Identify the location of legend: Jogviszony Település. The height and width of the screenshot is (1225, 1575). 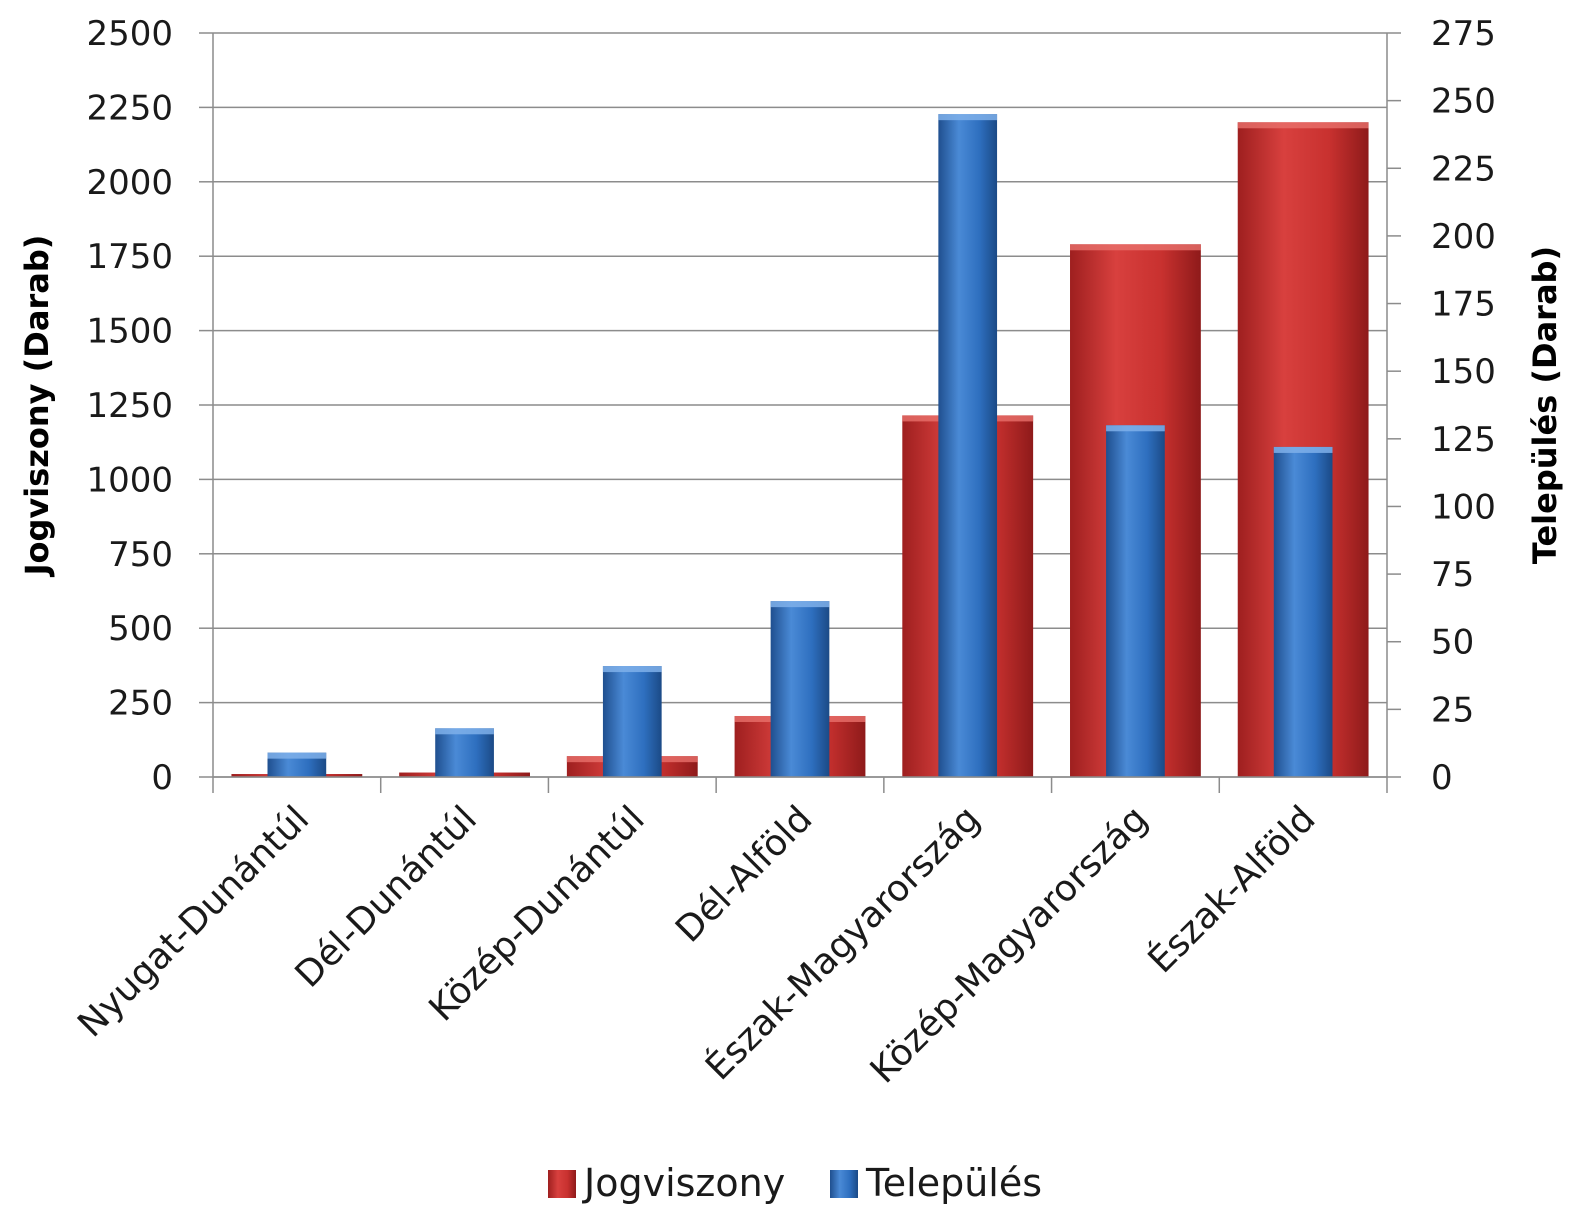
(795, 1183).